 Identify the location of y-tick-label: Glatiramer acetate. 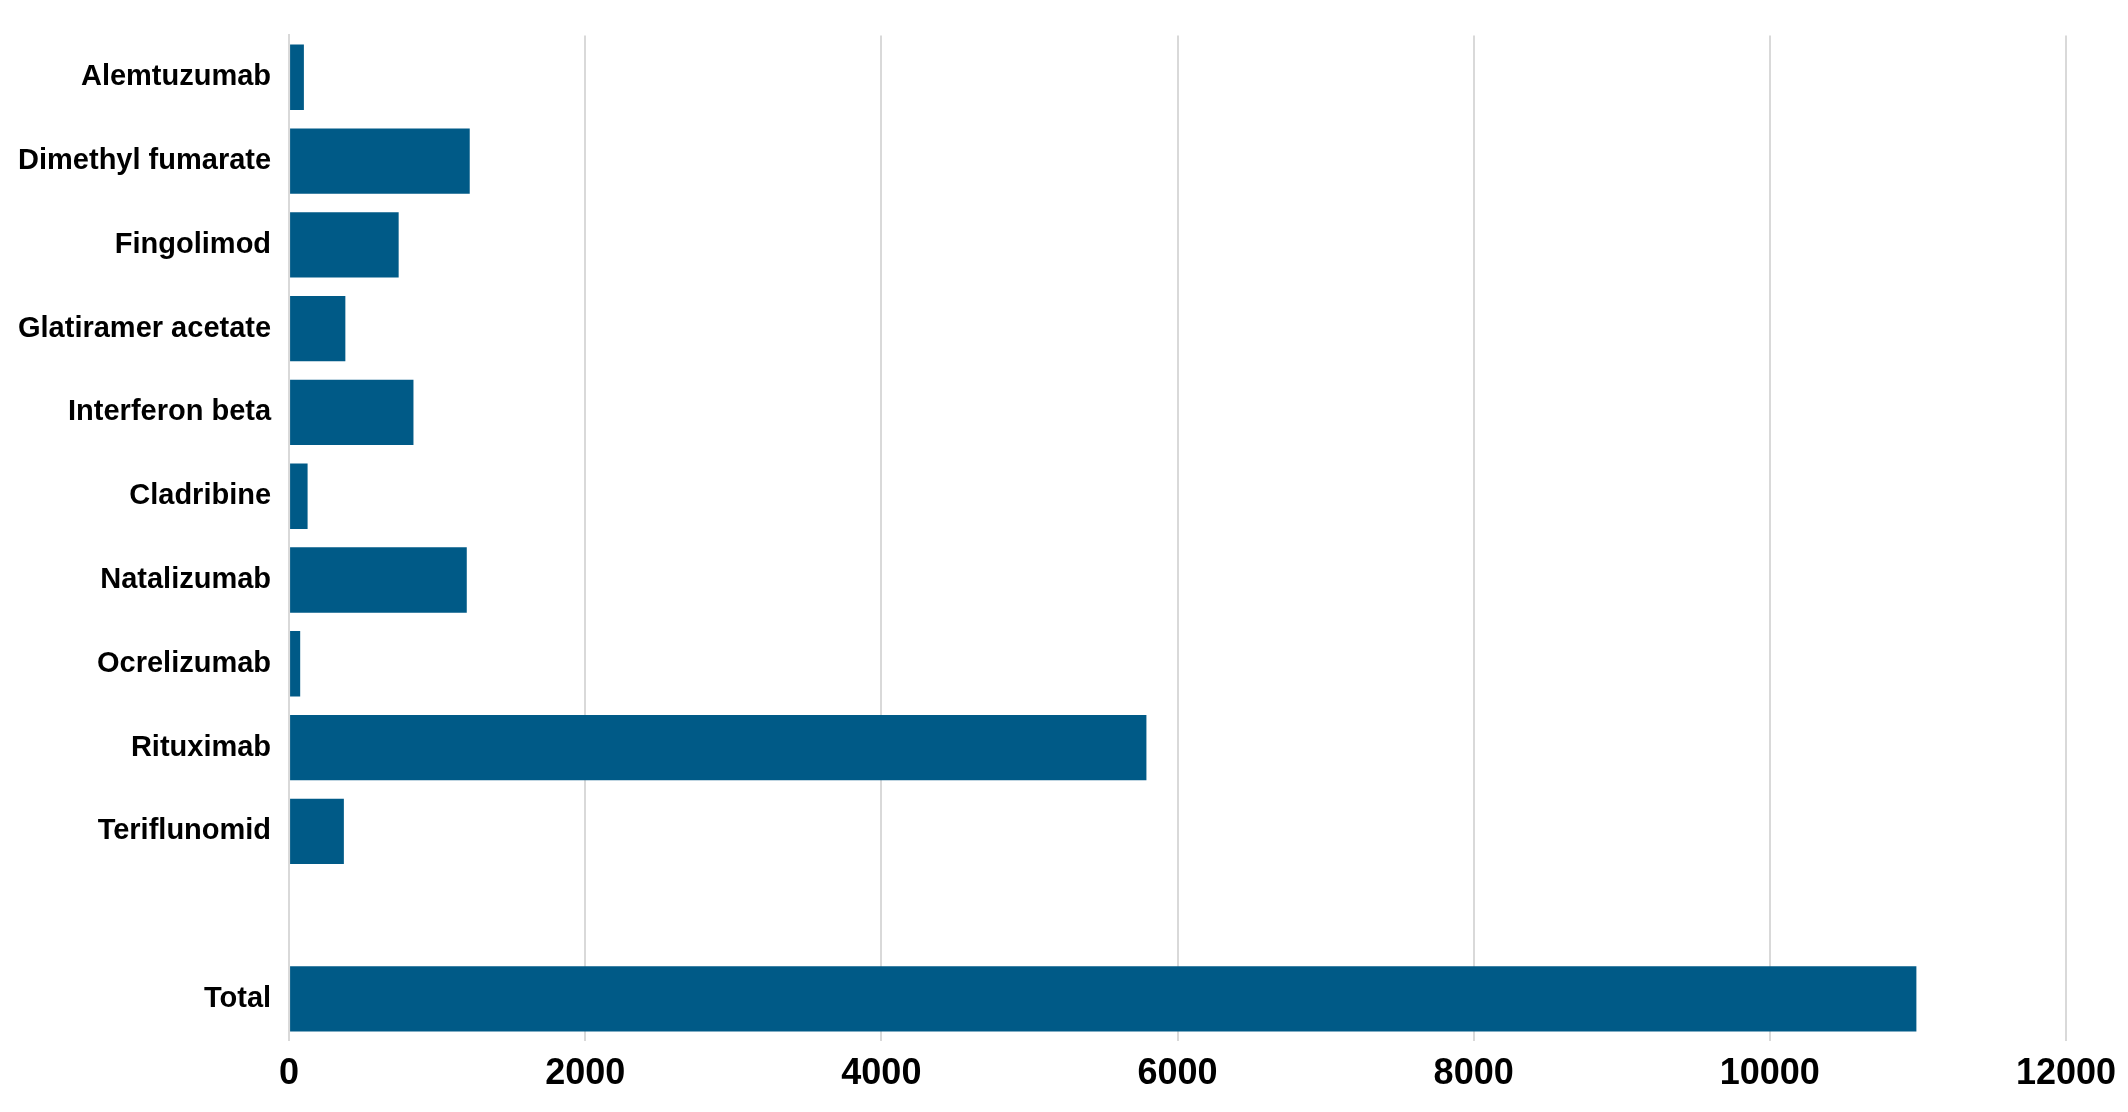
(144, 326).